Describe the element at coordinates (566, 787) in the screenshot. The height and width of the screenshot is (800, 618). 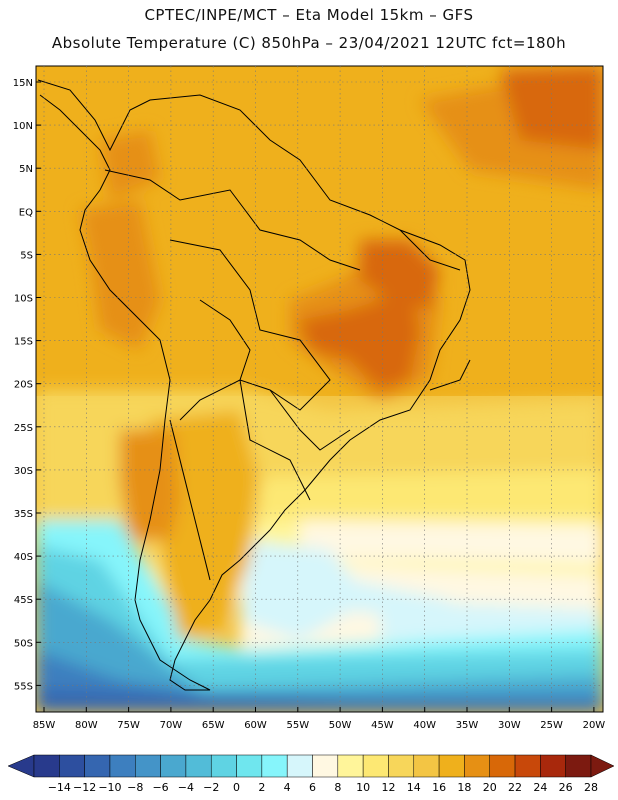
I see `colorbar-label: 26` at that location.